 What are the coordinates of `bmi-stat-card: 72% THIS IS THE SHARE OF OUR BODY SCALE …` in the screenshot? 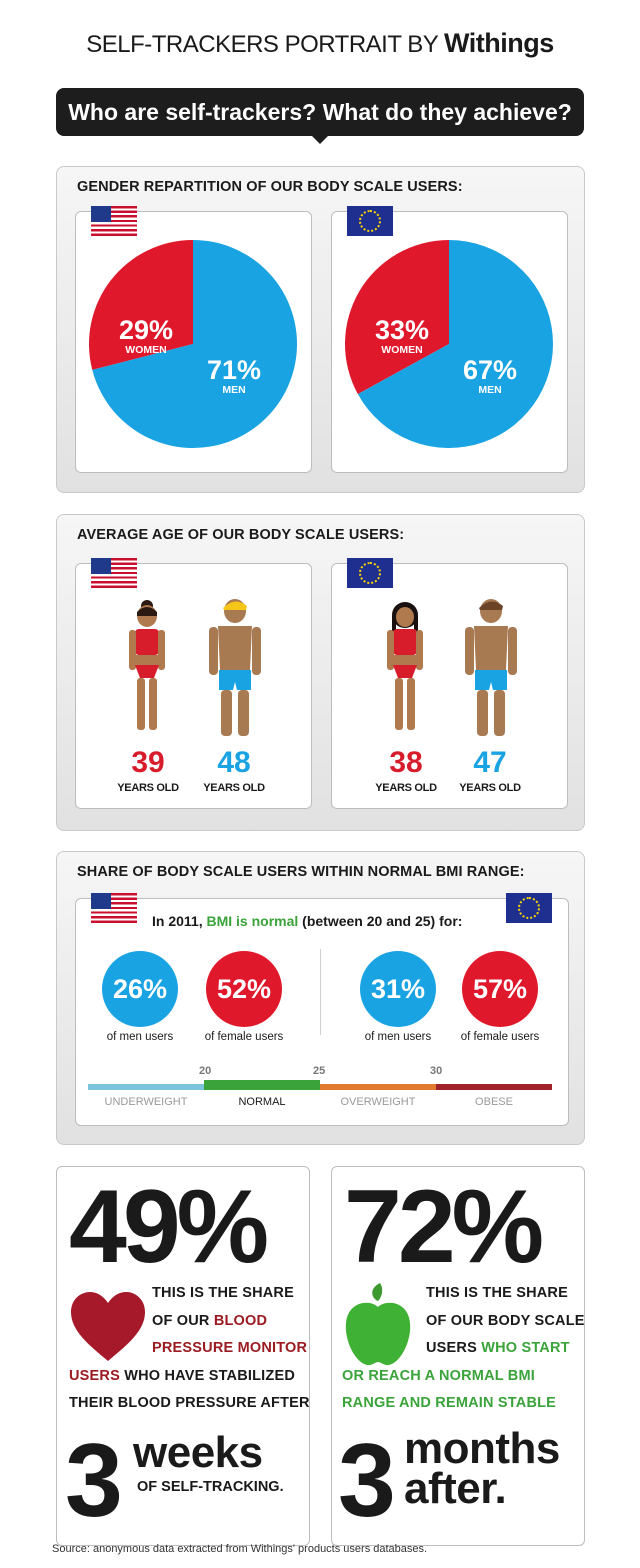 It's located at (458, 1356).